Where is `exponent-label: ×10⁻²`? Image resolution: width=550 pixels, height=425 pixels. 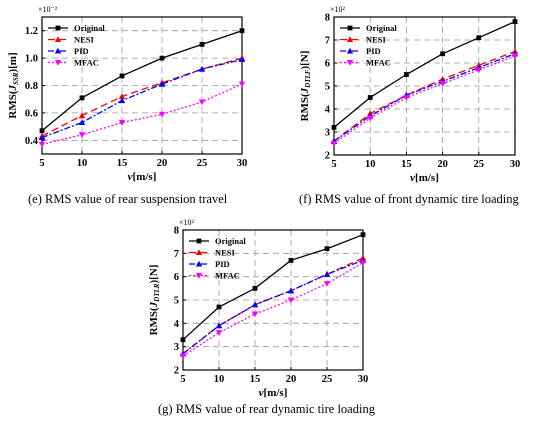 exponent-label: ×10⁻² is located at coordinates (48, 9).